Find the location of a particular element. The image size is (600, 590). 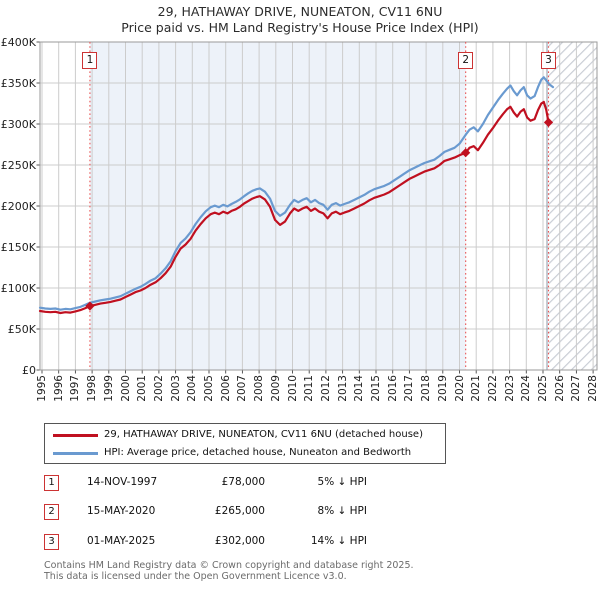

x-tick-label: 2011 is located at coordinates (309, 388).